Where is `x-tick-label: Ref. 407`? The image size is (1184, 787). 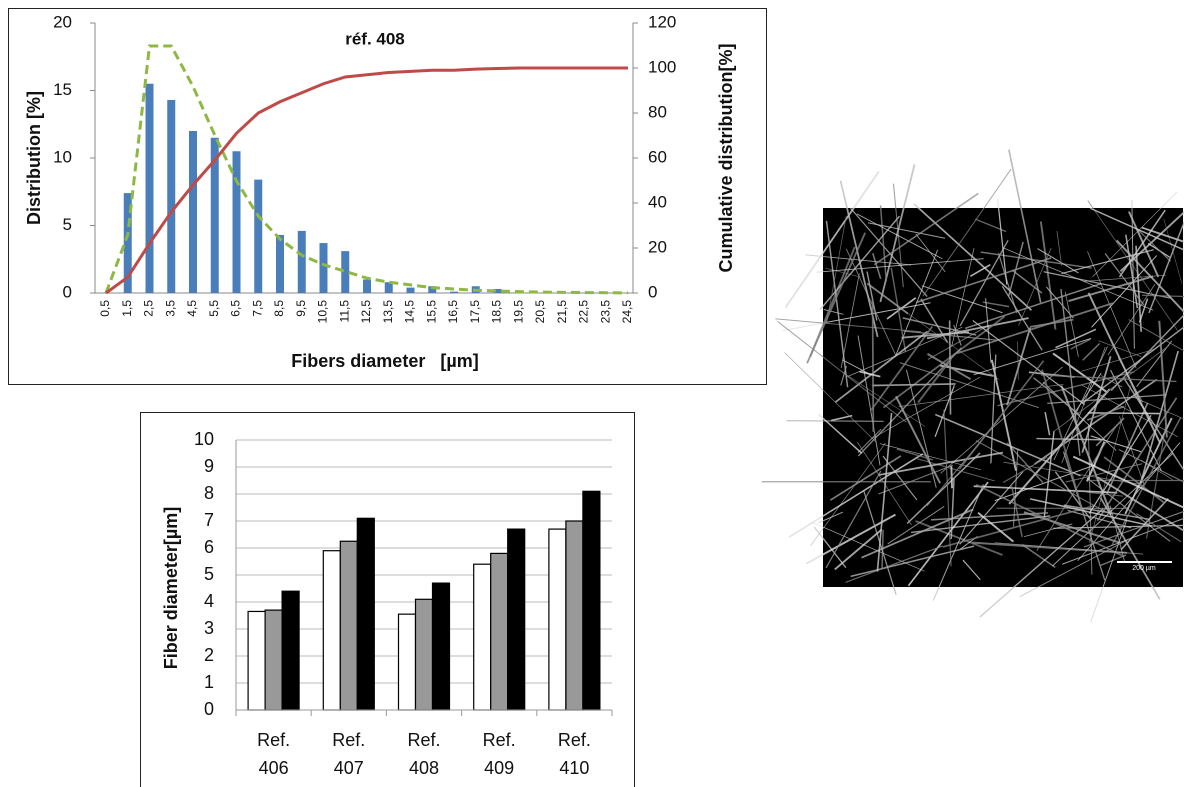 x-tick-label: Ref. 407 is located at coordinates (349, 754).